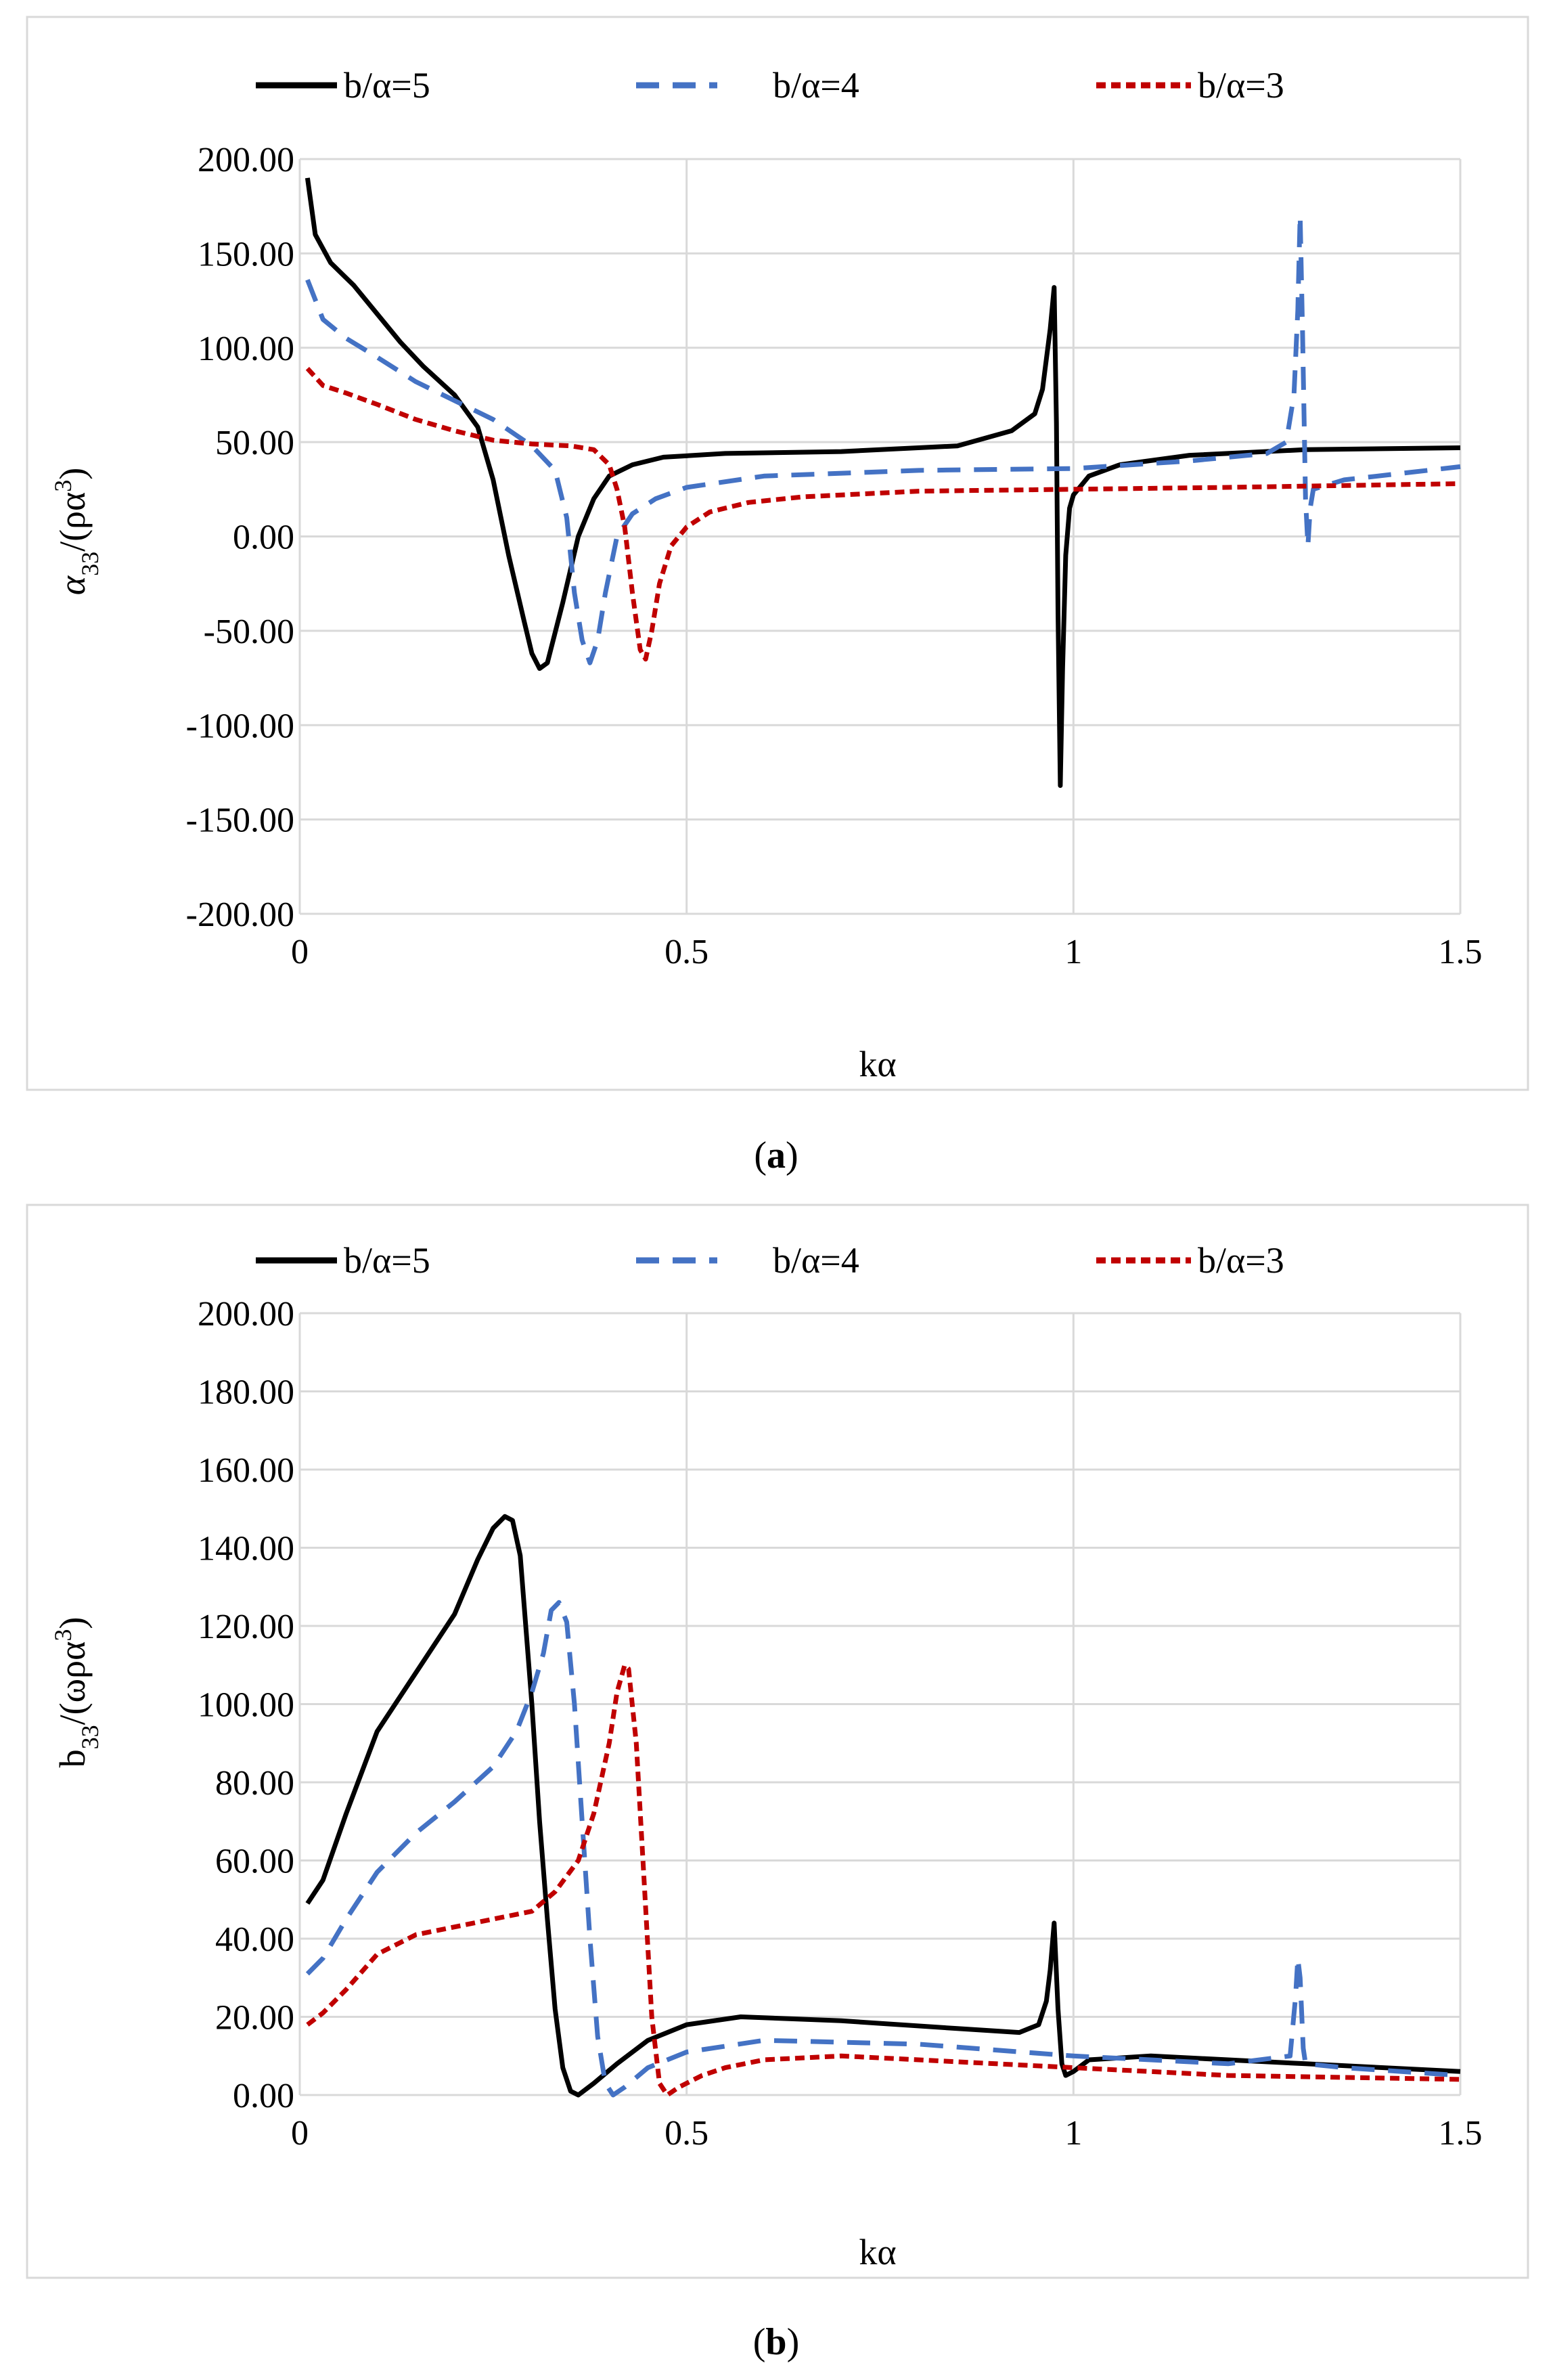 The image size is (1553, 2380). What do you see at coordinates (254, 1862) in the screenshot?
I see `y-tick-label: 60.00` at bounding box center [254, 1862].